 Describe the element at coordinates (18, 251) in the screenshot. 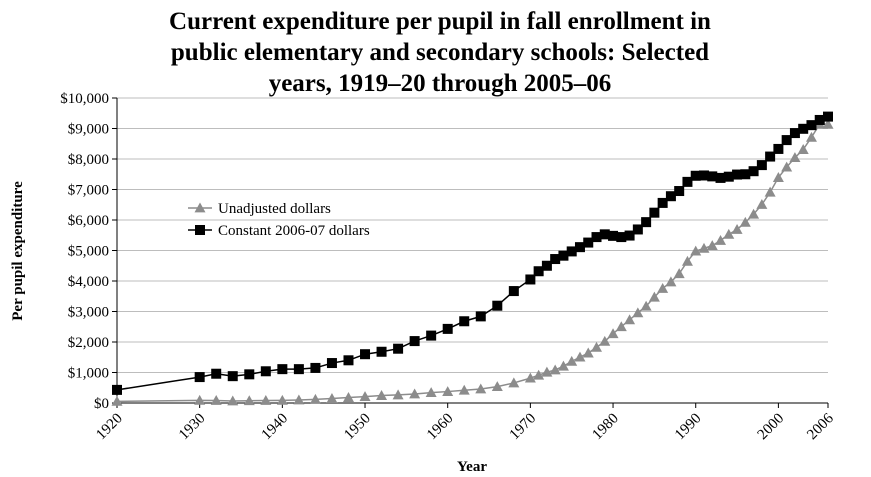

I see `y-axis-label: Per pupil expenditure` at that location.